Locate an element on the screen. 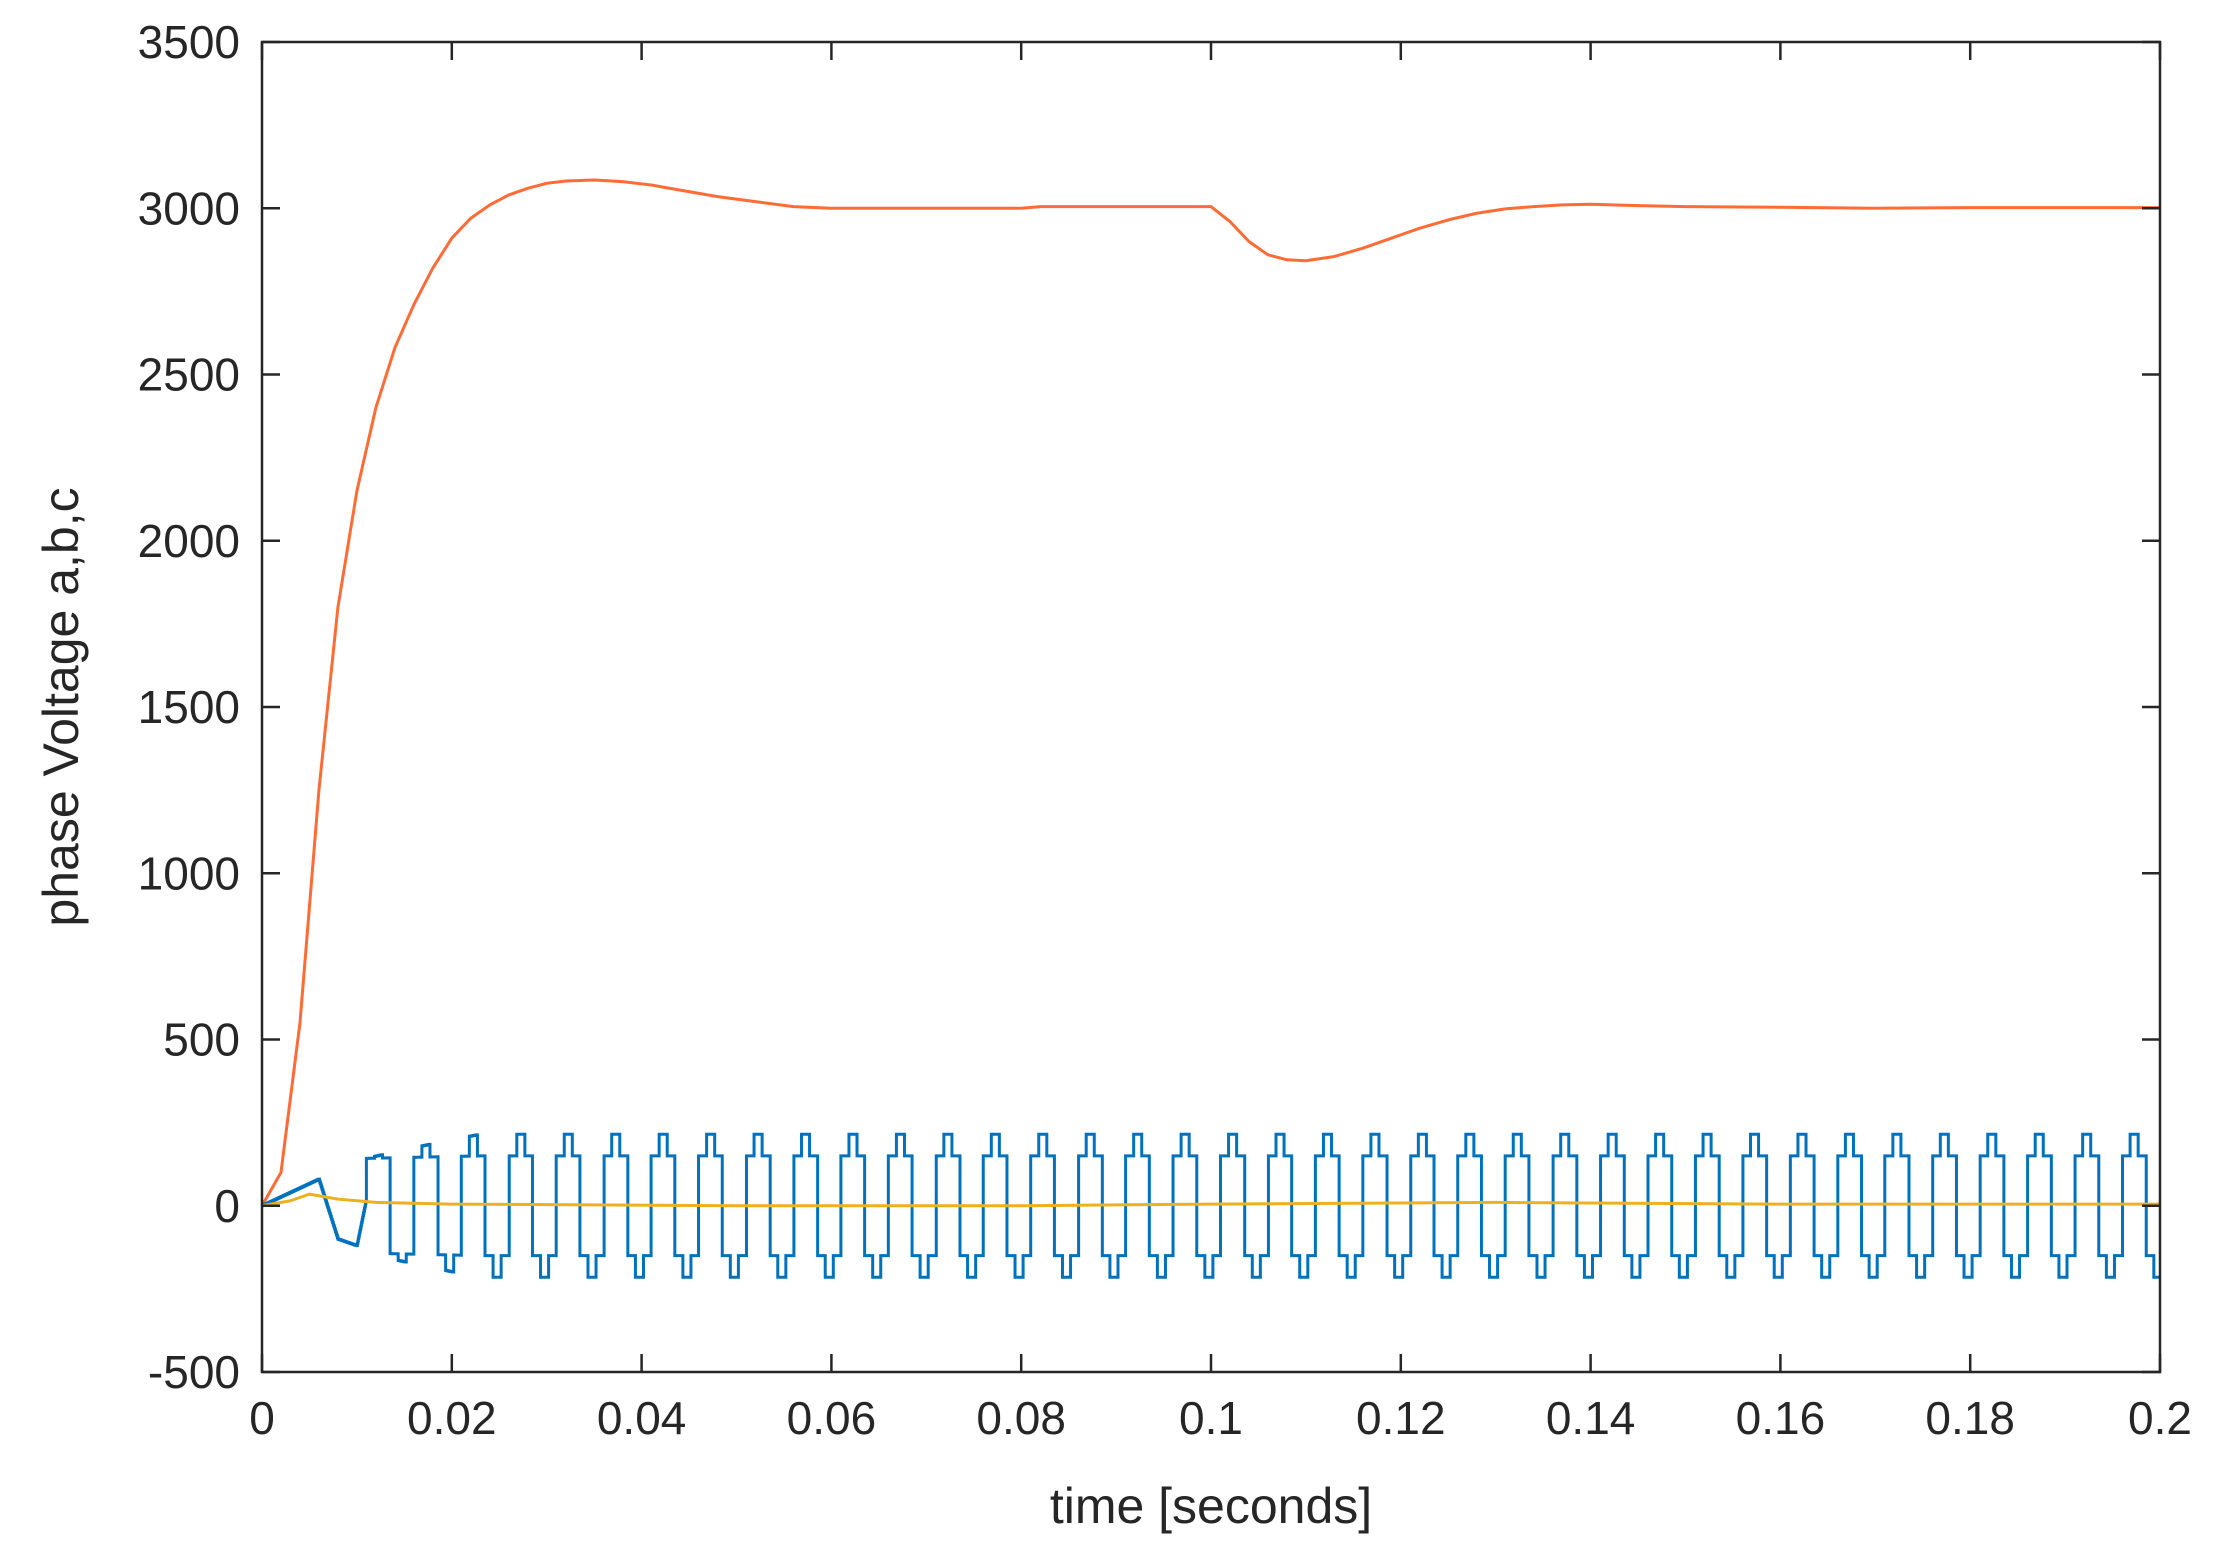 The width and height of the screenshot is (2217, 1557). y-tick-label: 2500 is located at coordinates (189, 375).